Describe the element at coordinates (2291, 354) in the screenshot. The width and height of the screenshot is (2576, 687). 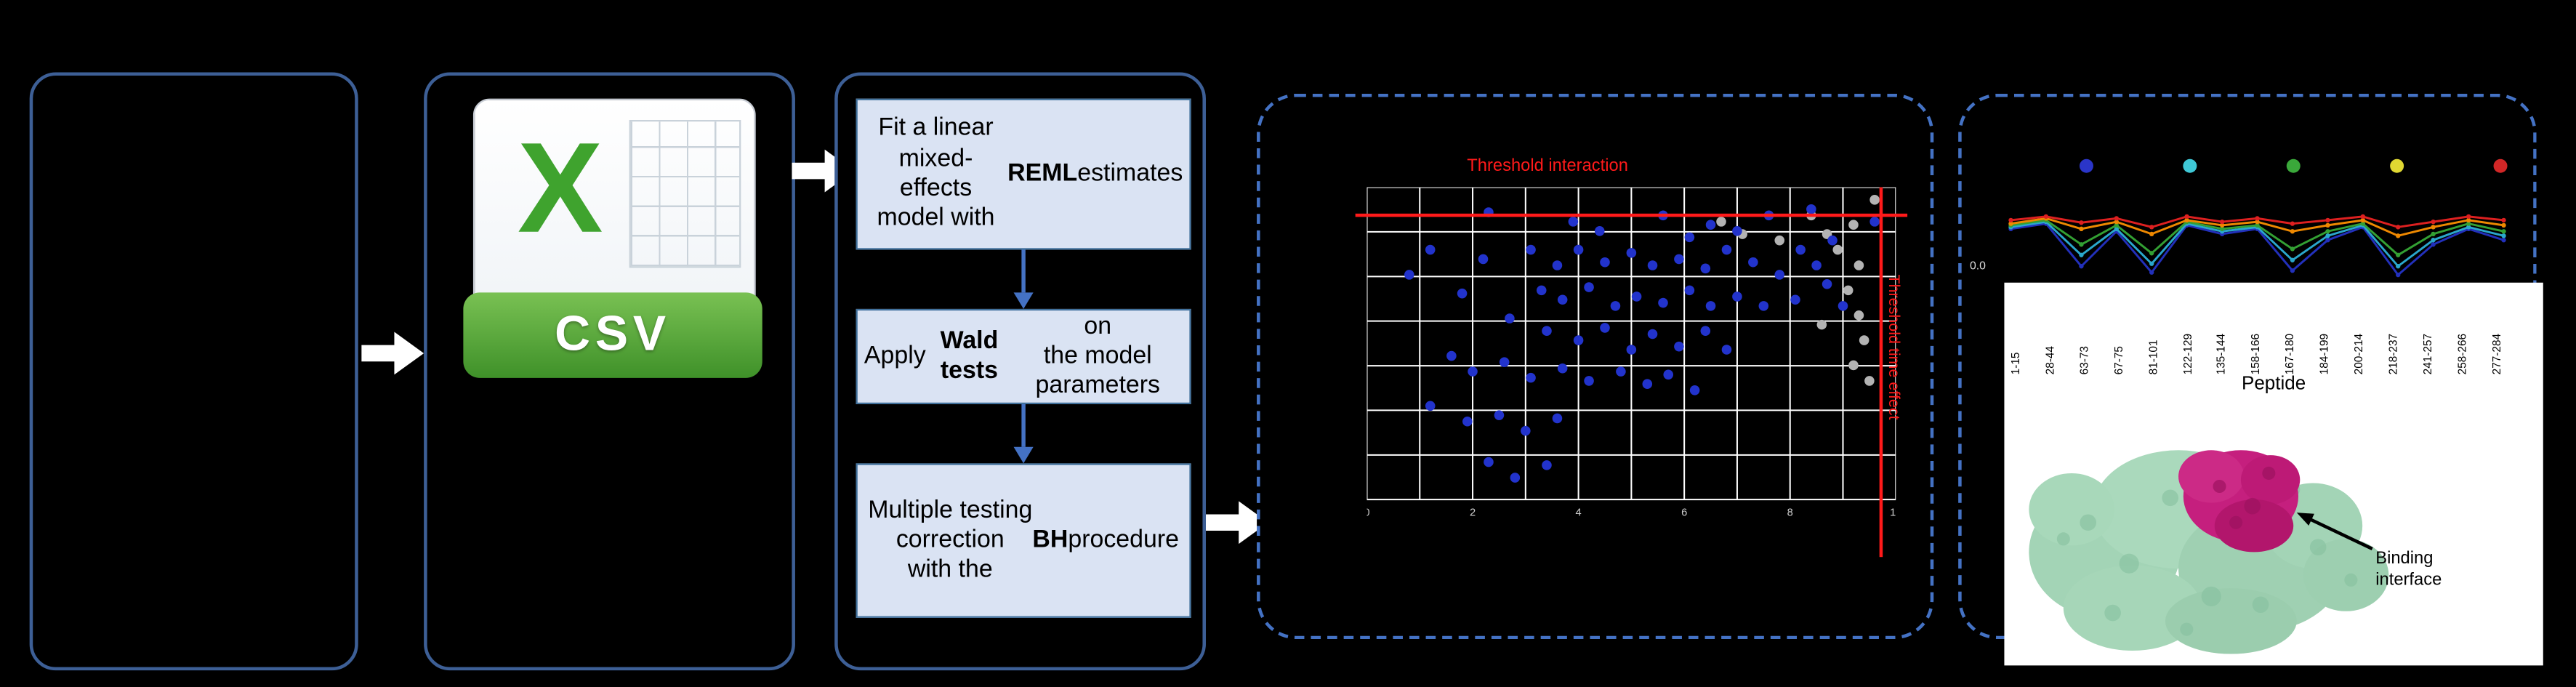
I see `peptide-tick-label: 167-180` at that location.